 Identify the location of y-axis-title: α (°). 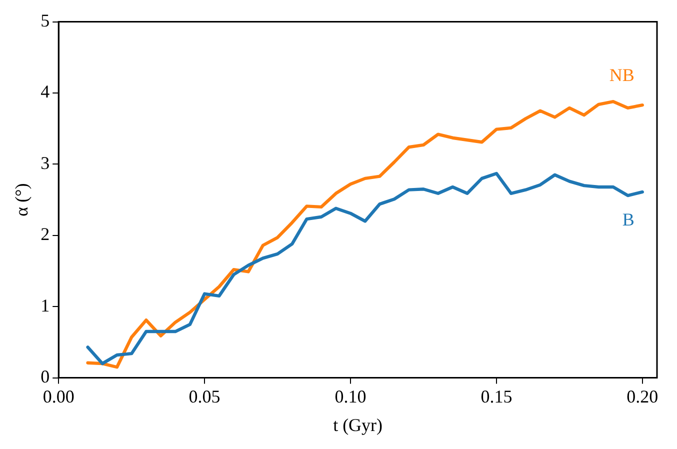
(22, 199).